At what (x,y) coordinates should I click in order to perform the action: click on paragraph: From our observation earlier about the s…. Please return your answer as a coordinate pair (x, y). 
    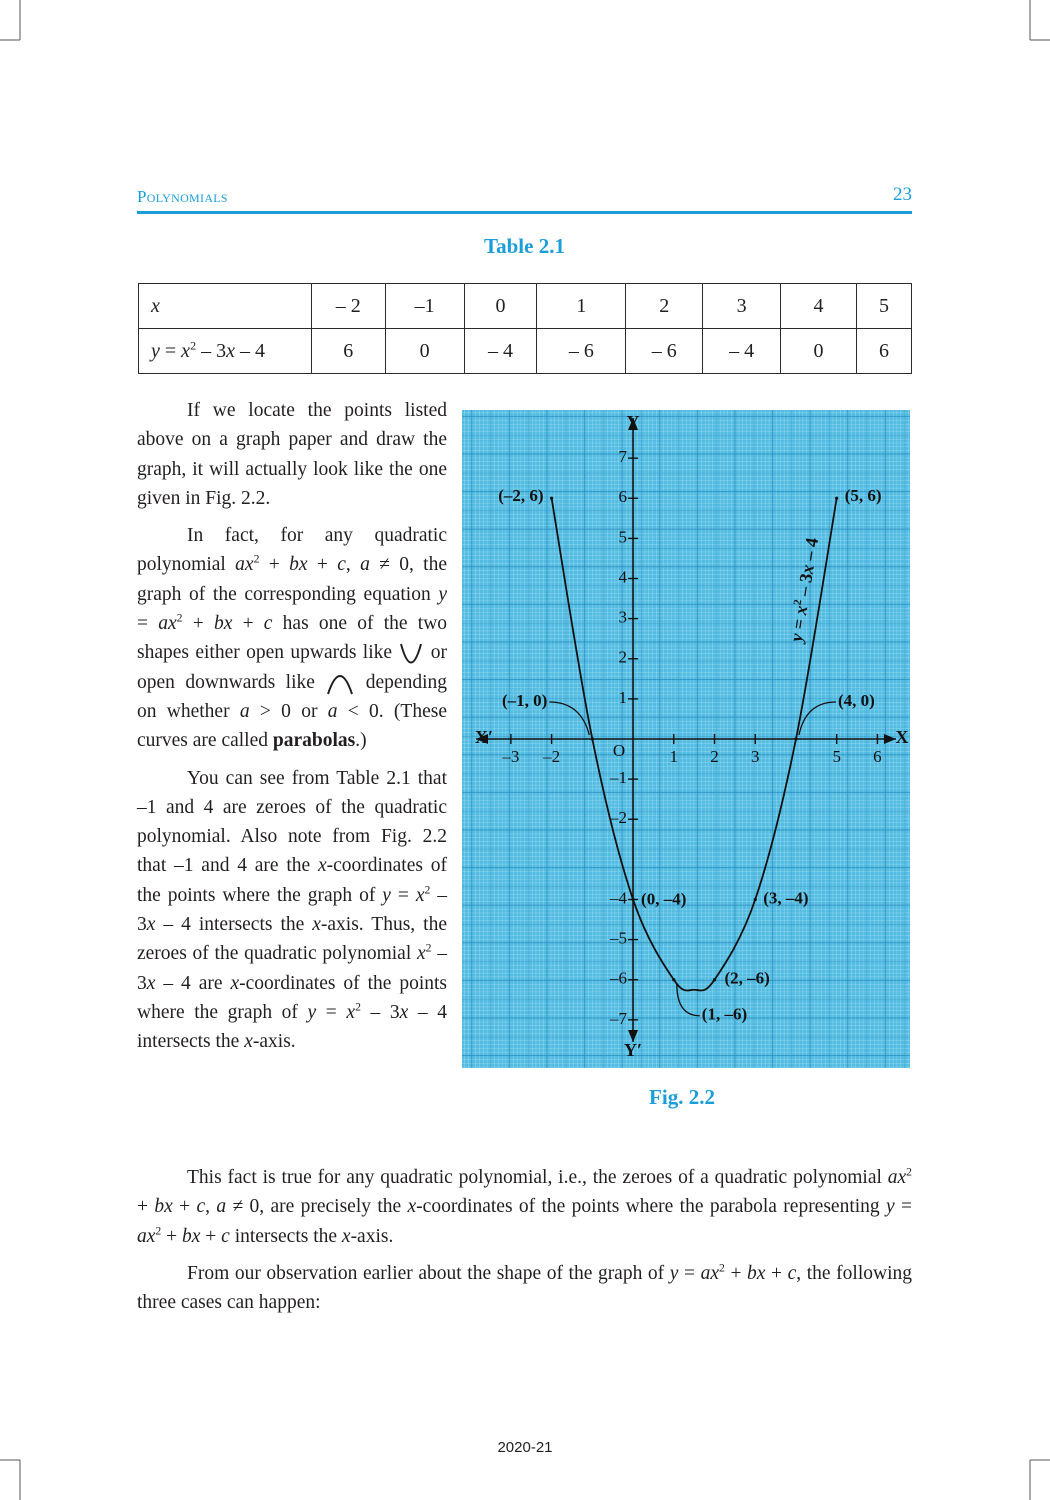
    Looking at the image, I should click on (524, 1288).